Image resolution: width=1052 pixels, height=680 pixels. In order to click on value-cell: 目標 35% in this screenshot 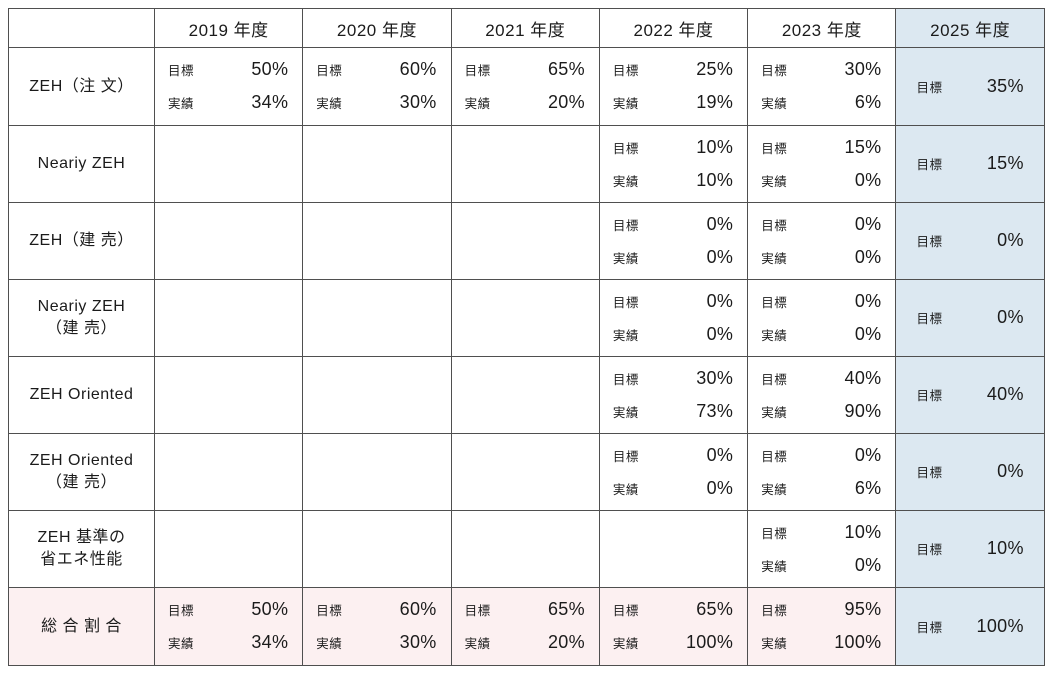, I will do `click(970, 86)`.